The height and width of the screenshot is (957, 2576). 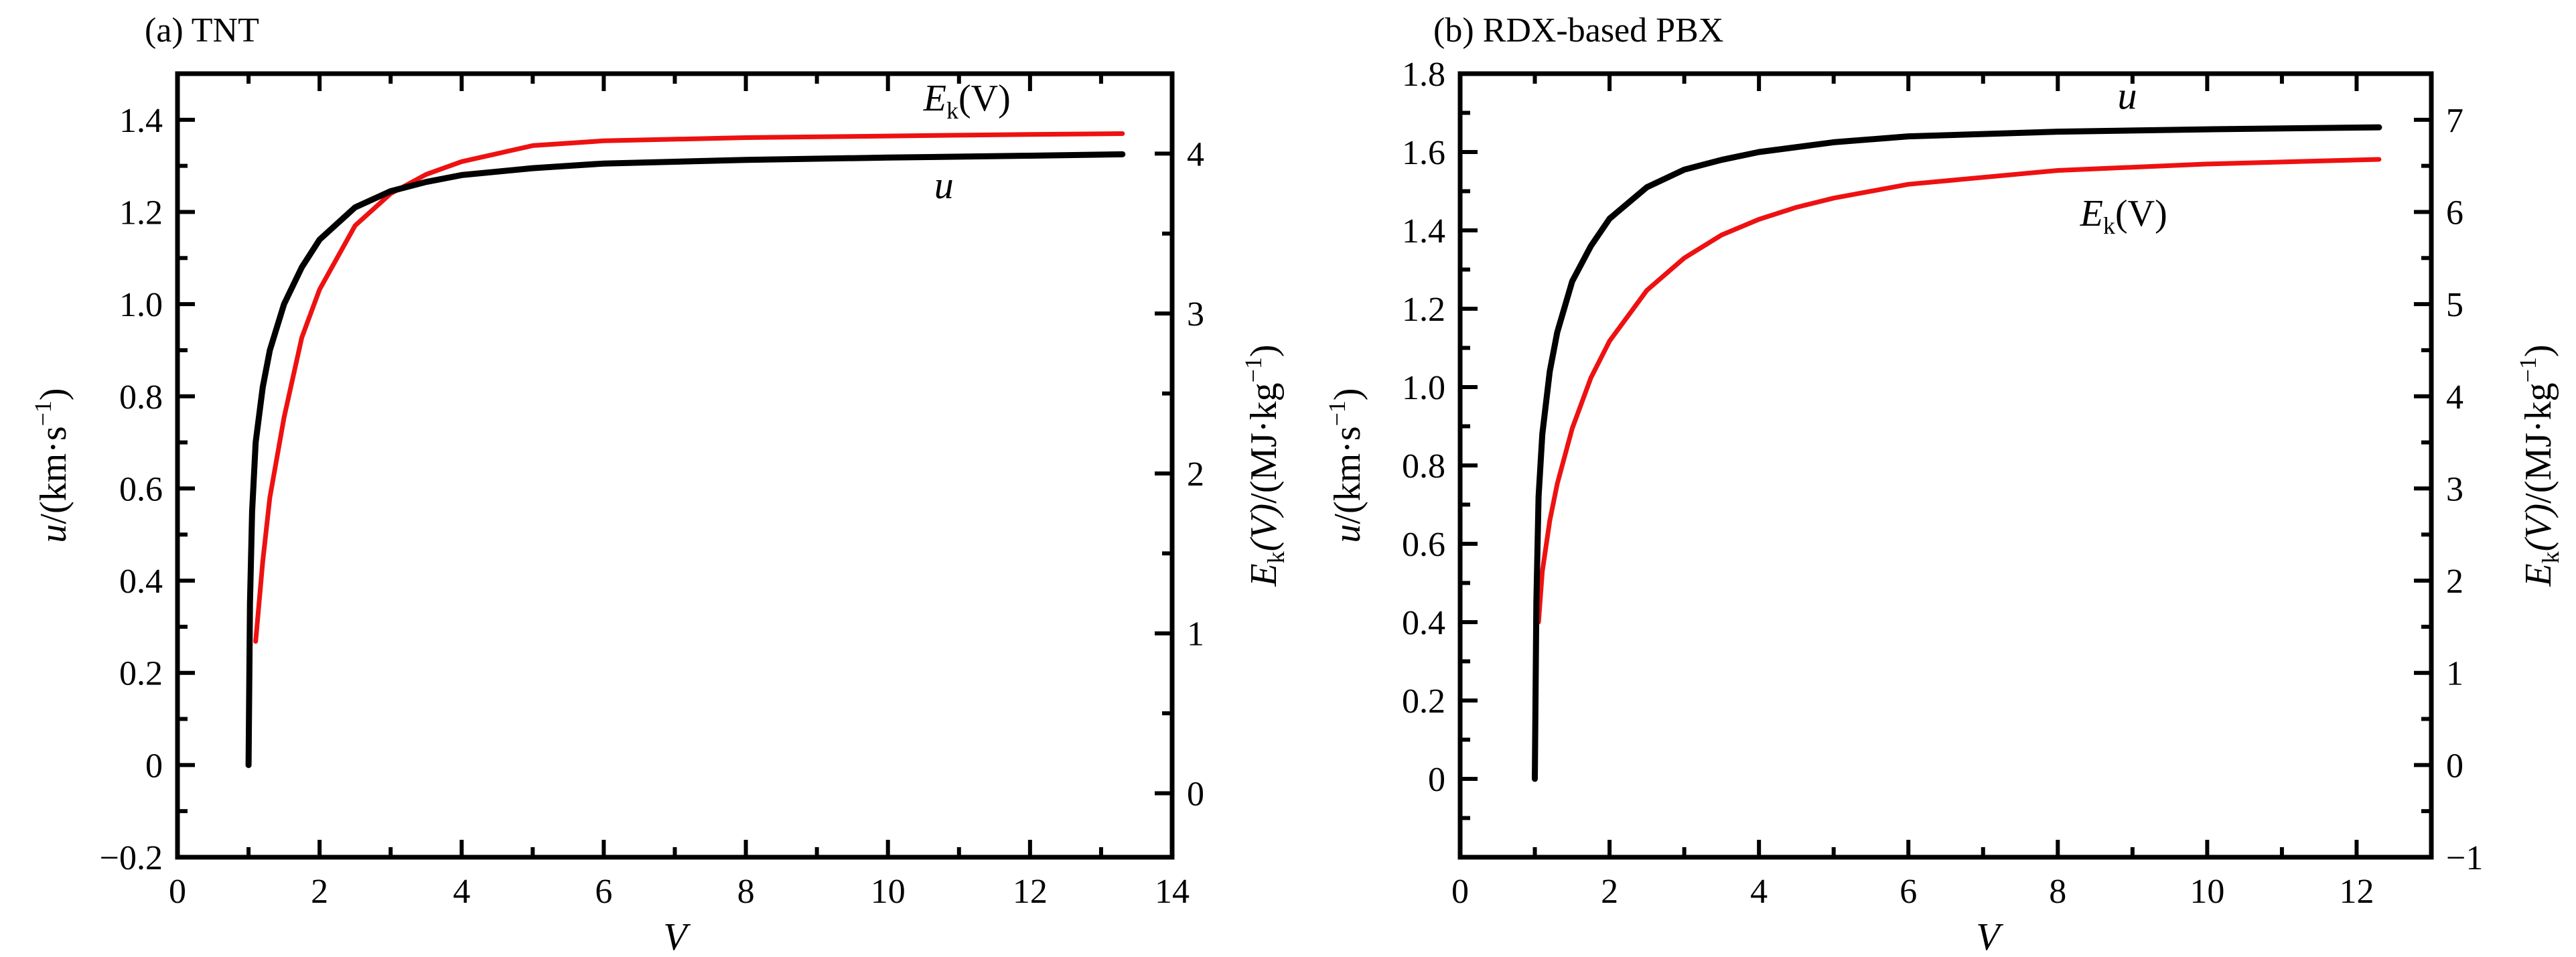 What do you see at coordinates (2356, 892) in the screenshot?
I see `panel-b-x-tick-label: 12` at bounding box center [2356, 892].